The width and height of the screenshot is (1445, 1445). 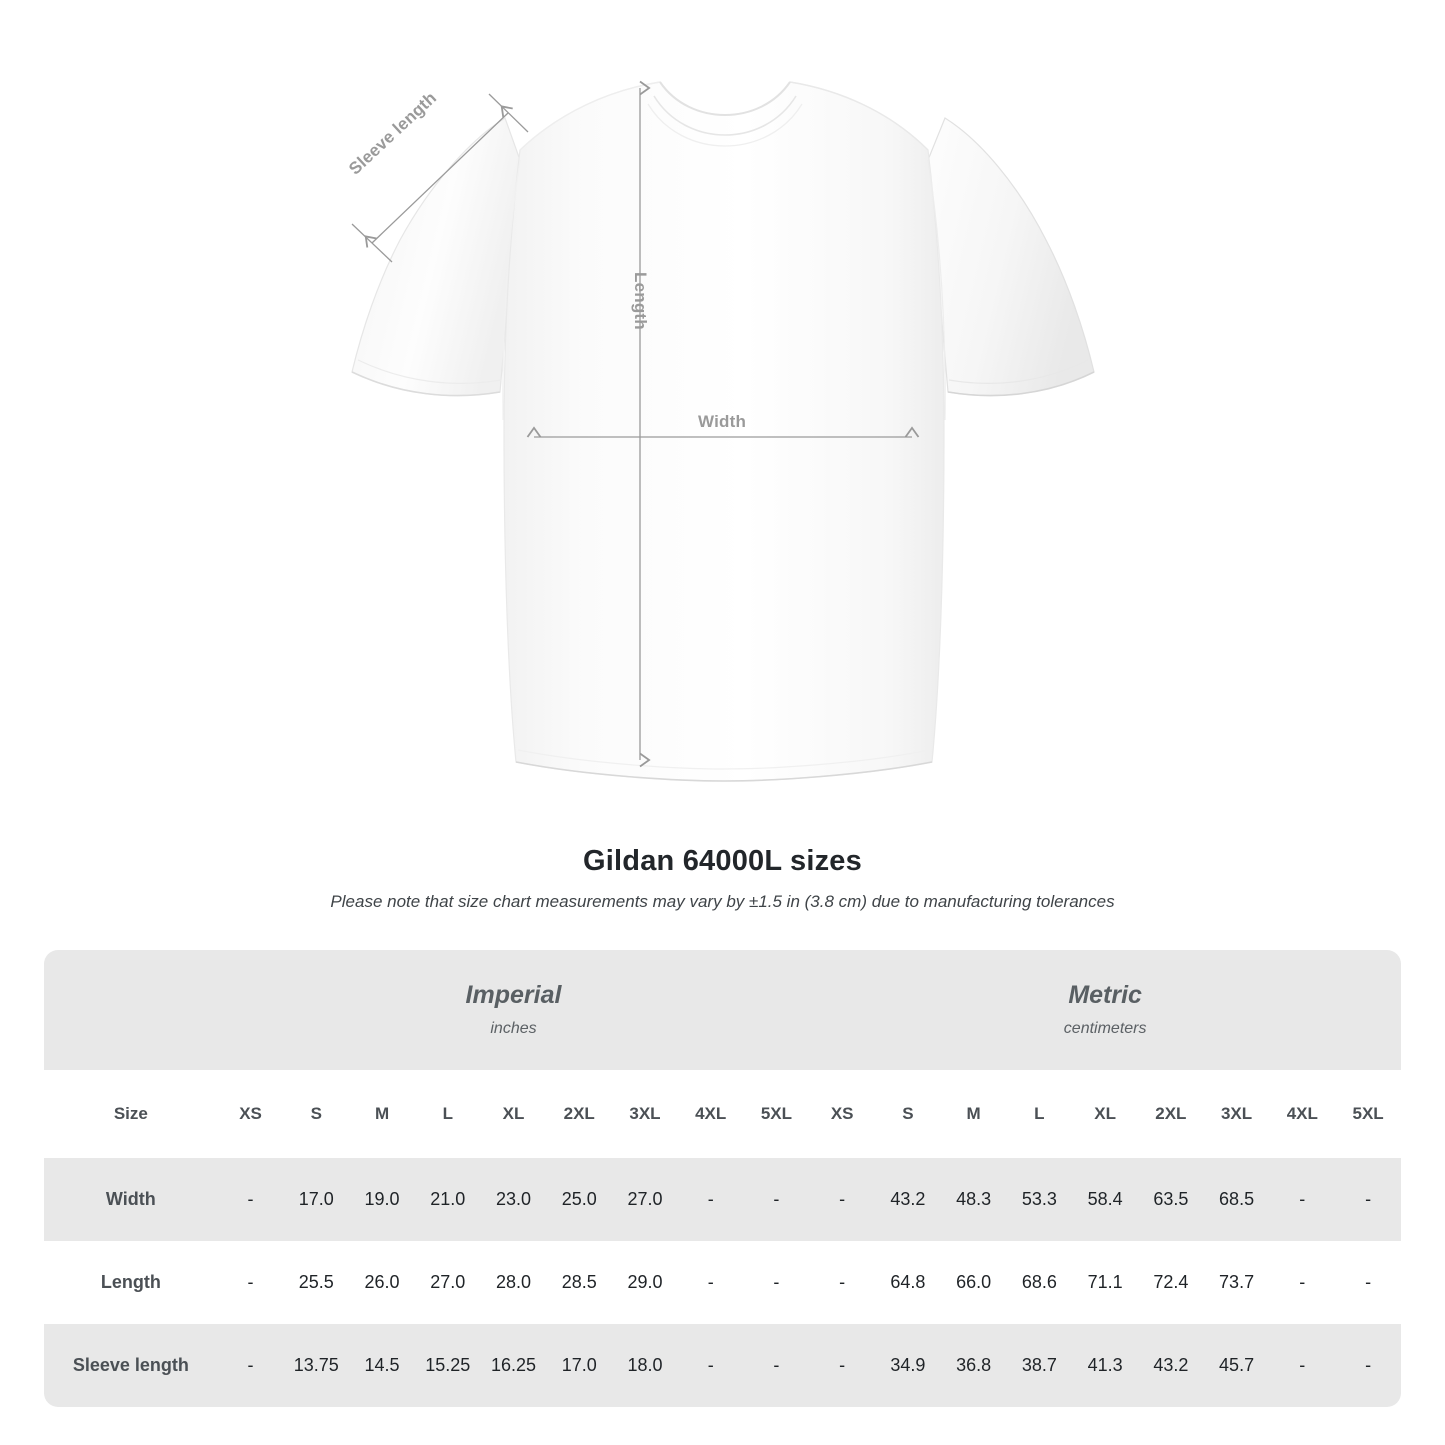 I want to click on sleeve-cap-top, so click(x=508, y=113).